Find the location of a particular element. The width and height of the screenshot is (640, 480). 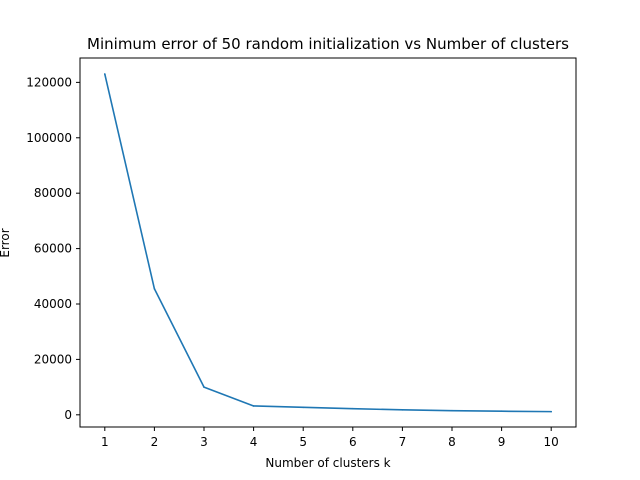

y-tick-label: 80000 is located at coordinates (53, 193).